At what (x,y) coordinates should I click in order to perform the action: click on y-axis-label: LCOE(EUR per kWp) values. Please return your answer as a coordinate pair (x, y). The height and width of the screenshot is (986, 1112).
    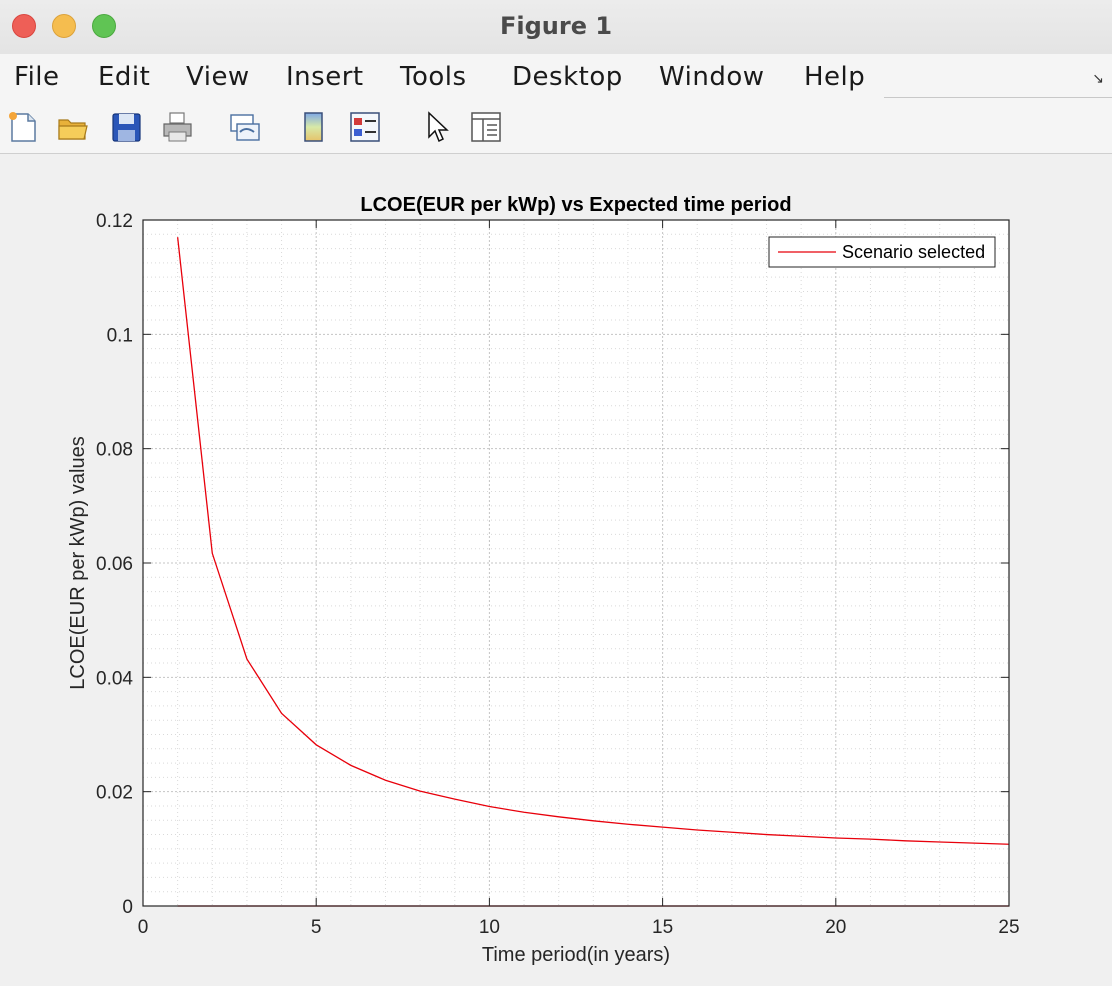
    Looking at the image, I should click on (78, 562).